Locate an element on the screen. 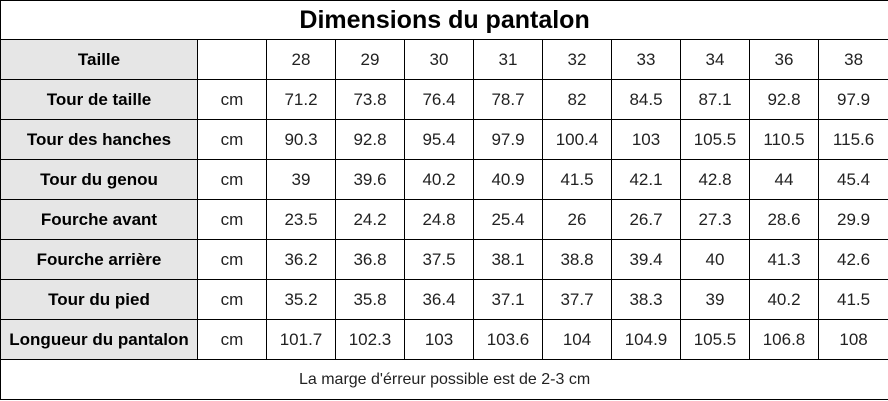 This screenshot has height=401, width=888. value-cell: 84.5 is located at coordinates (646, 99).